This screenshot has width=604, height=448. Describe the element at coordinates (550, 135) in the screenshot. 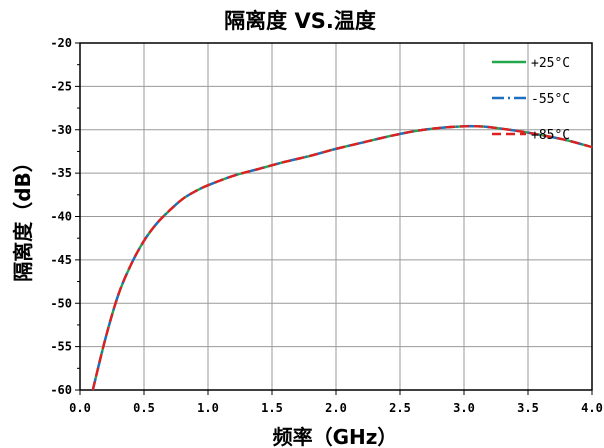

I see `legend-label: +85°C` at that location.